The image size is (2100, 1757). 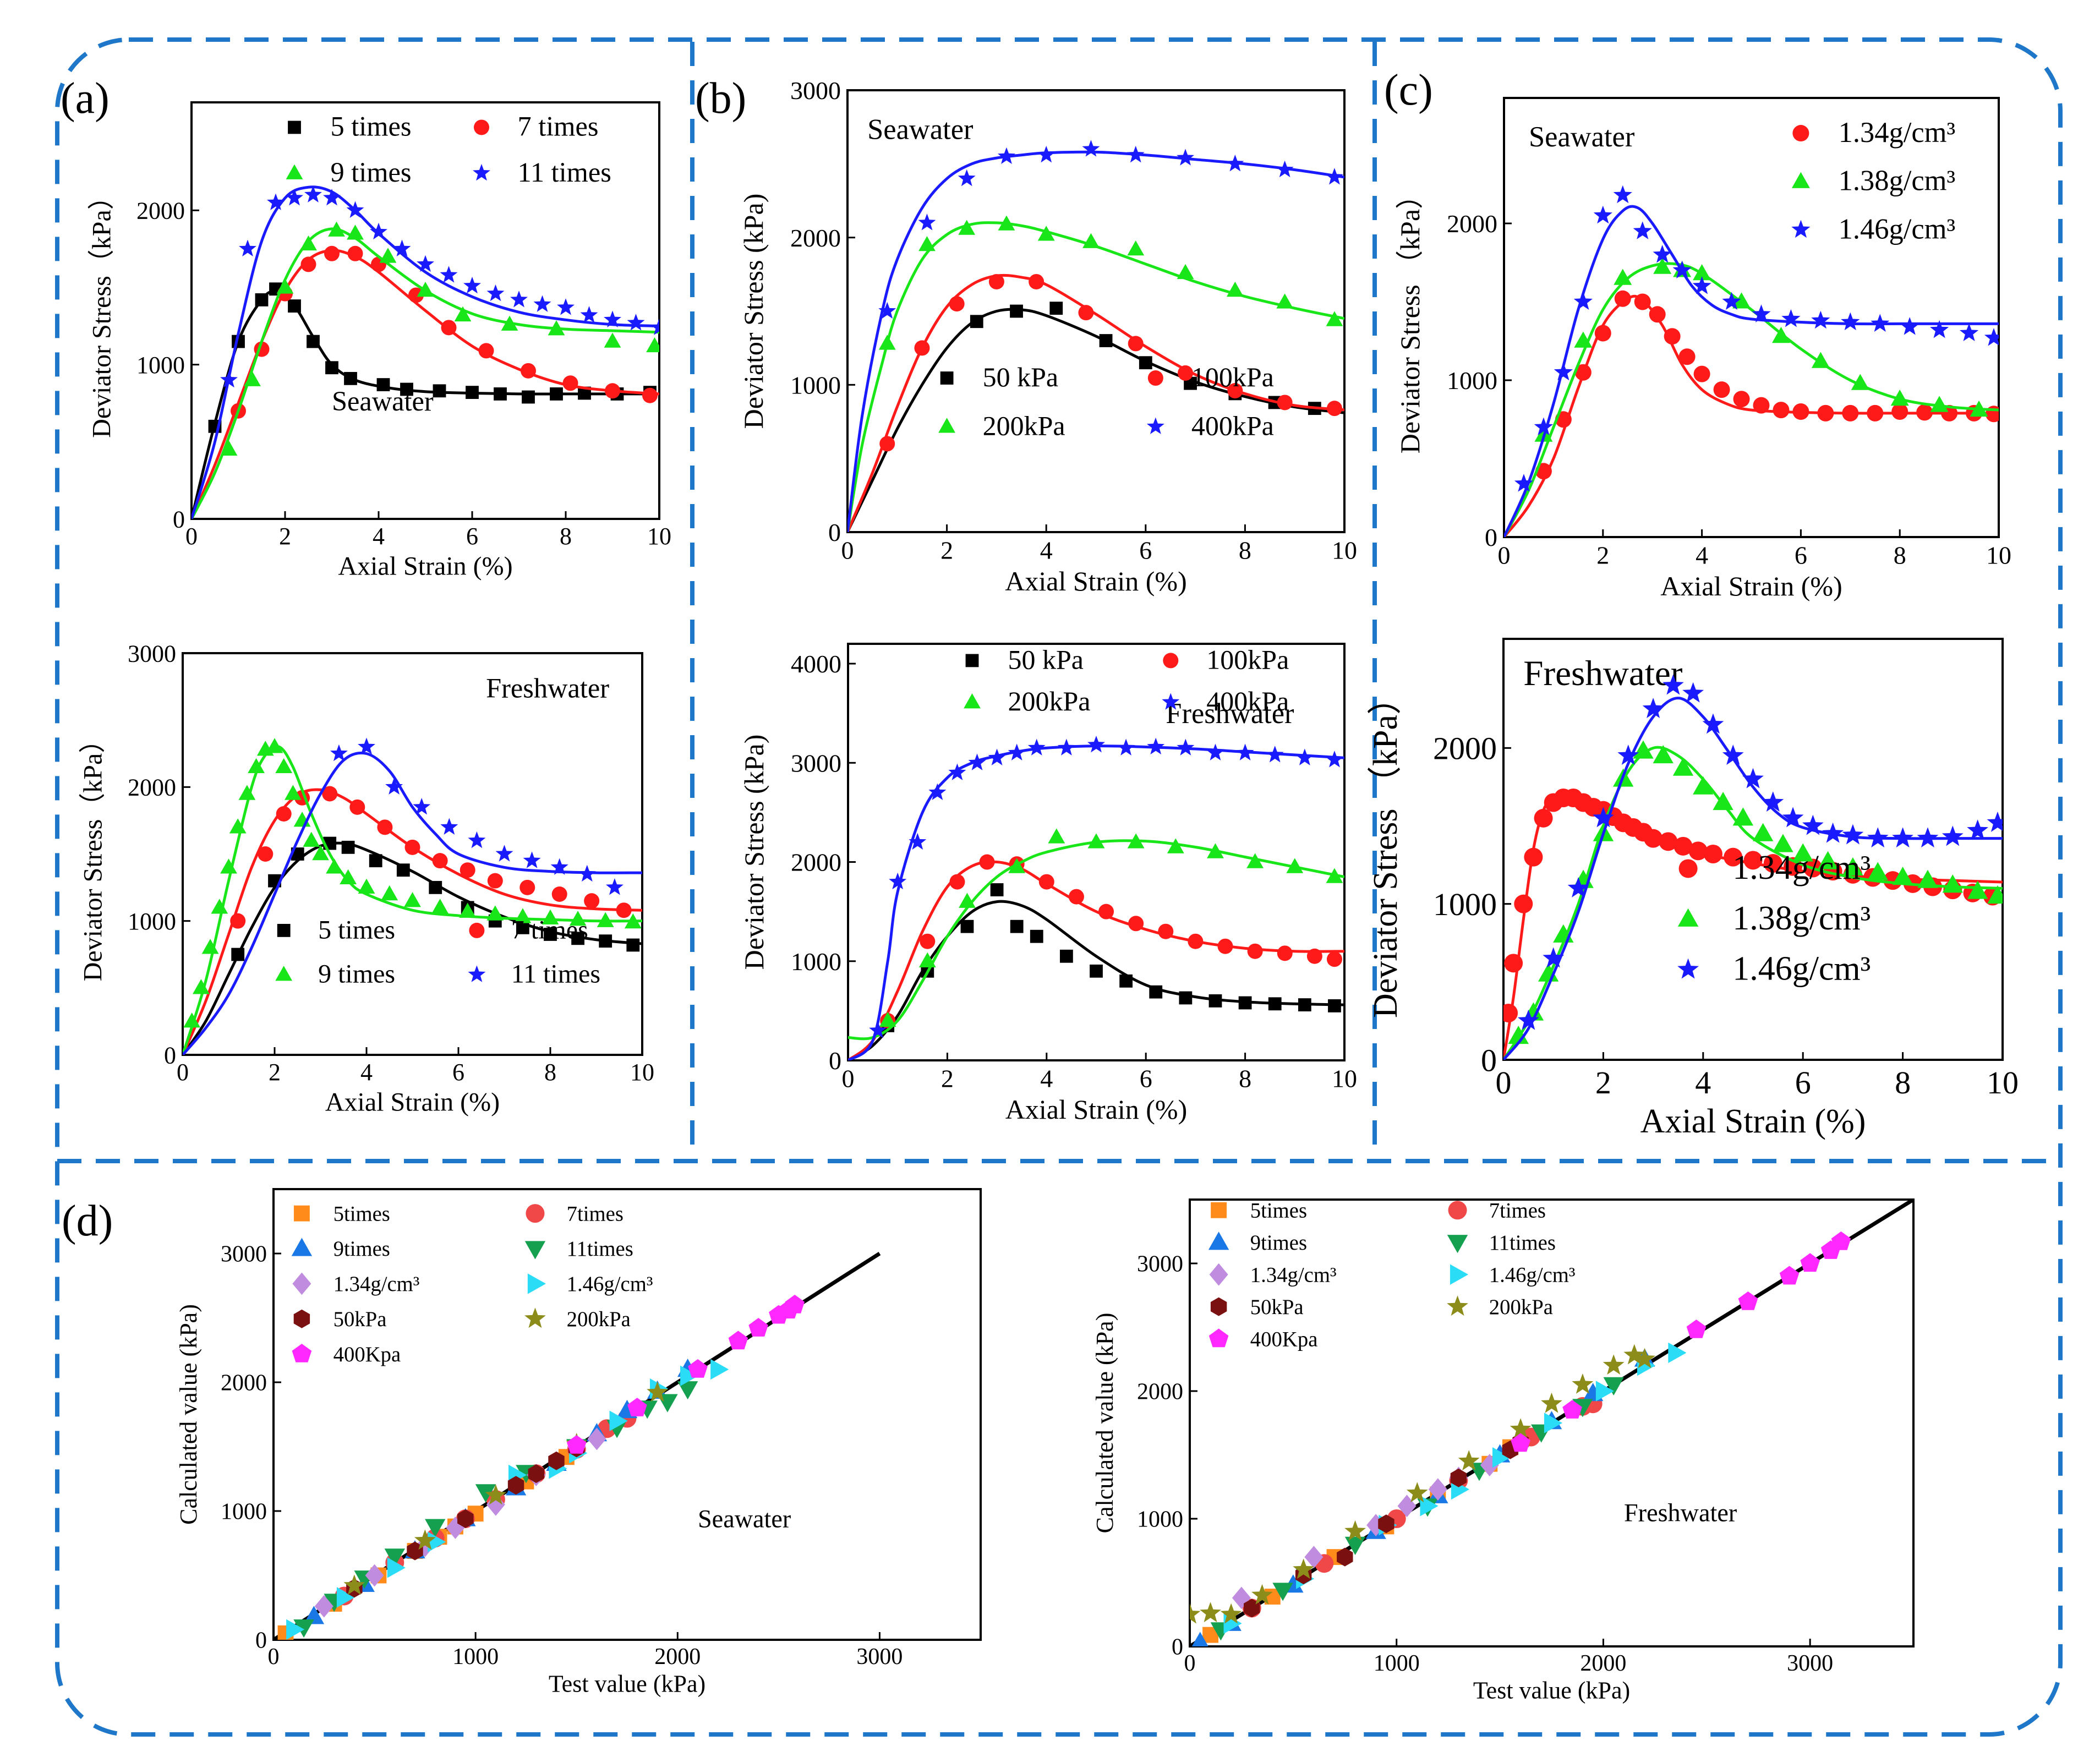 What do you see at coordinates (720, 98) in the screenshot?
I see `panel-label-b: (b)` at bounding box center [720, 98].